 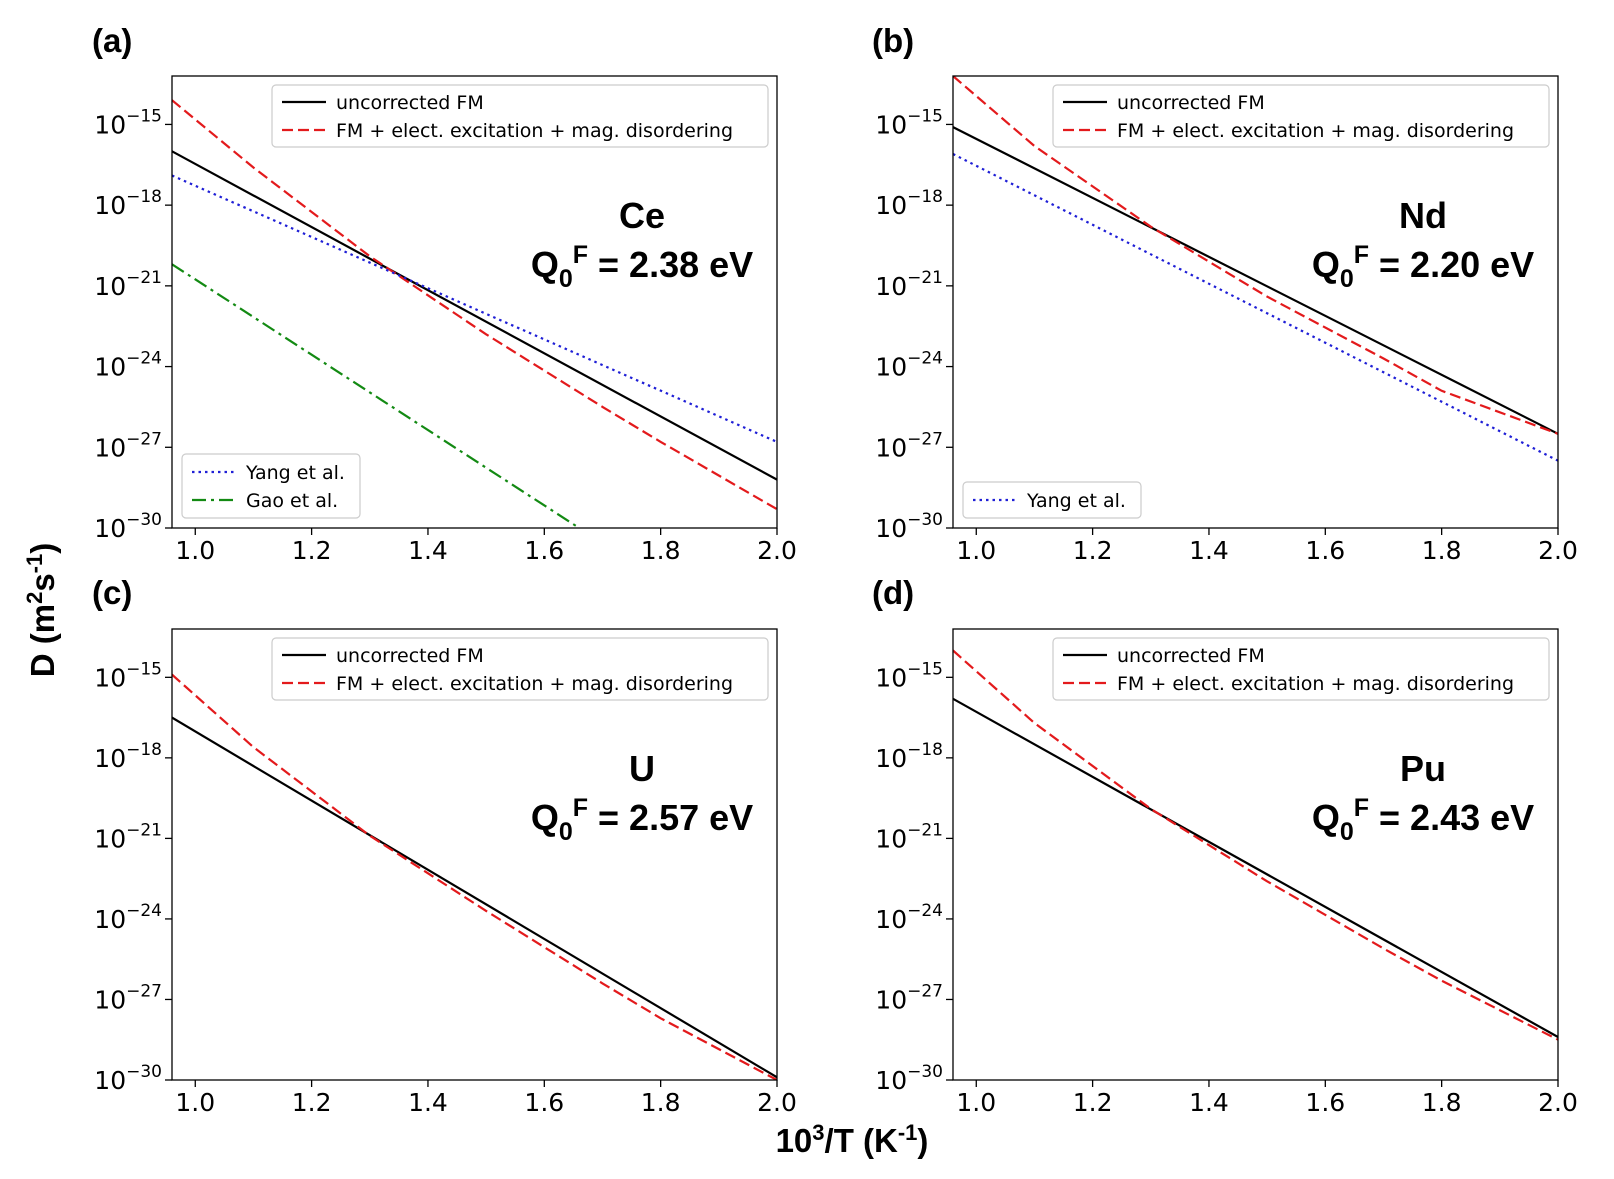 I want to click on panel-label: (d), so click(x=893, y=592).